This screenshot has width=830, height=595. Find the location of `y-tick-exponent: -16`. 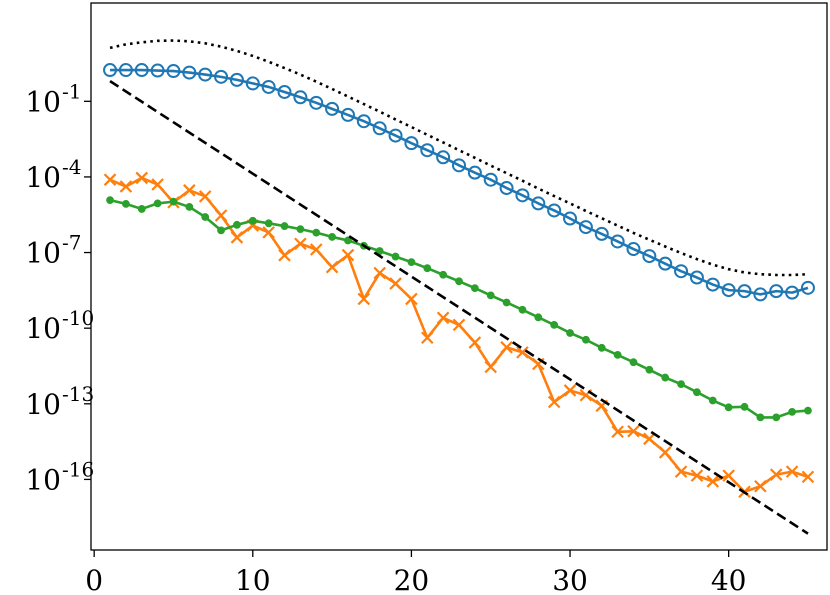

y-tick-exponent: -16 is located at coordinates (78, 469).